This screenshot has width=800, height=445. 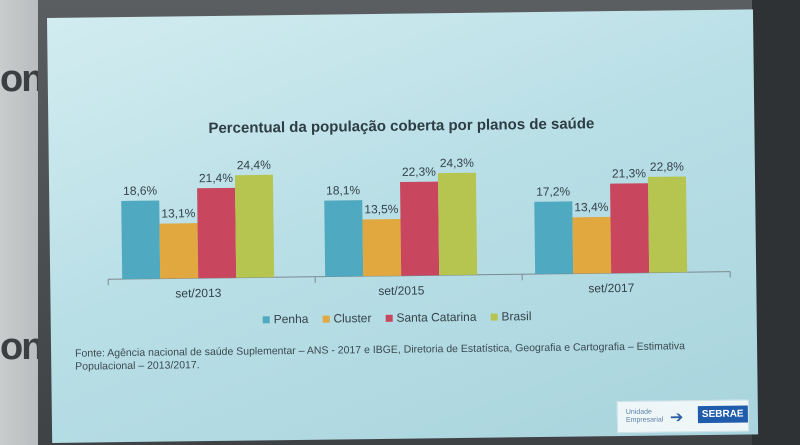 What do you see at coordinates (436, 317) in the screenshot?
I see `legend-label: Santa Catarina` at bounding box center [436, 317].